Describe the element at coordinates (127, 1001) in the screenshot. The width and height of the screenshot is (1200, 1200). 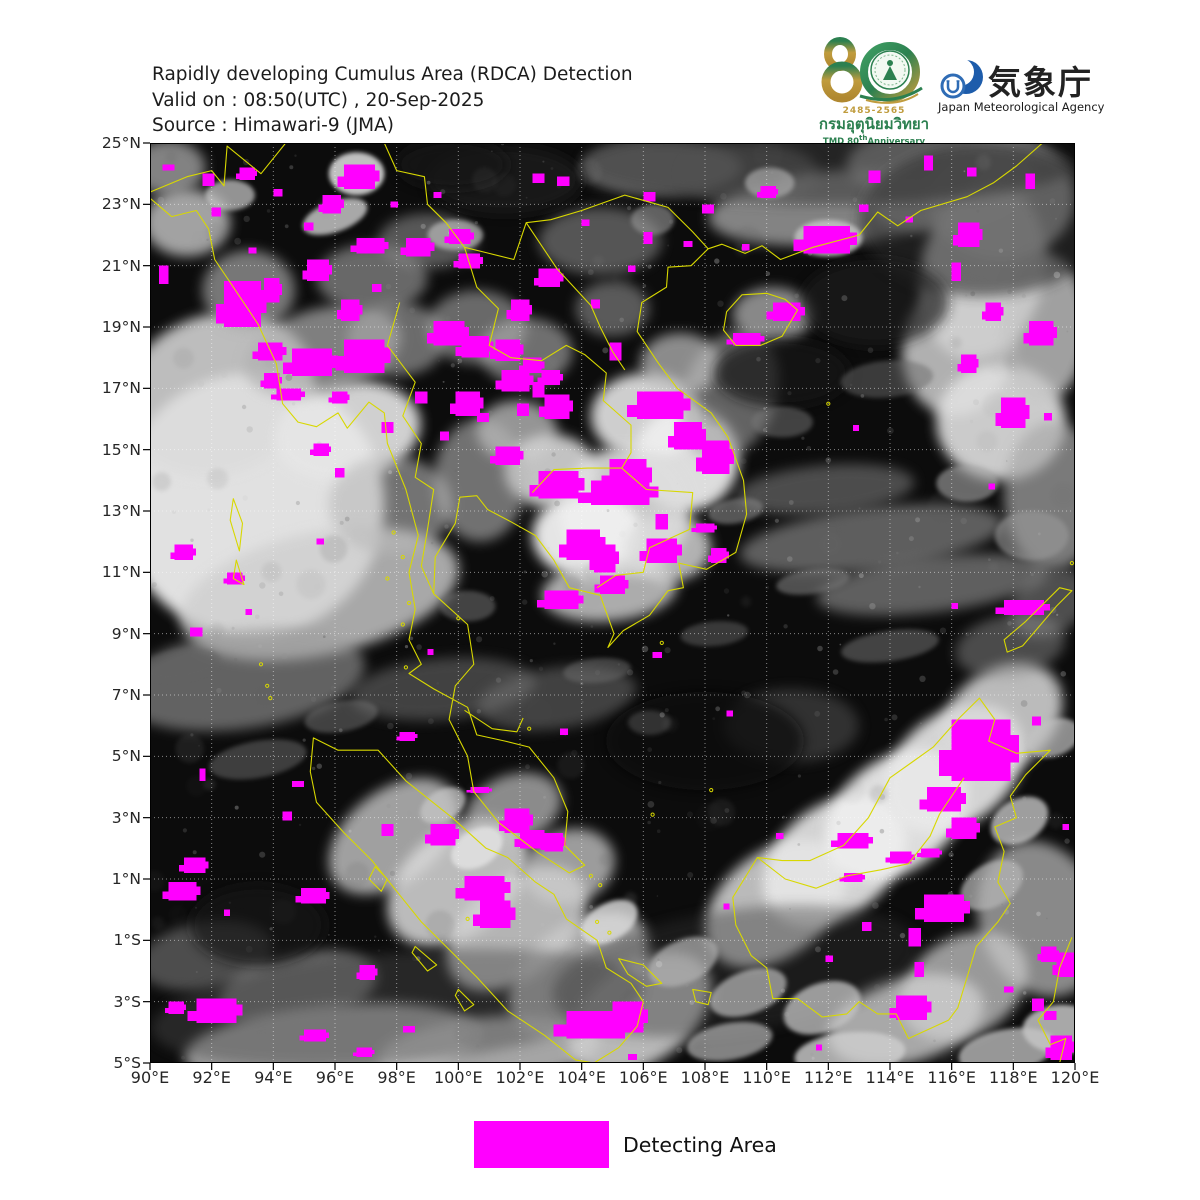
I see `y-tick-label: 3°S` at that location.